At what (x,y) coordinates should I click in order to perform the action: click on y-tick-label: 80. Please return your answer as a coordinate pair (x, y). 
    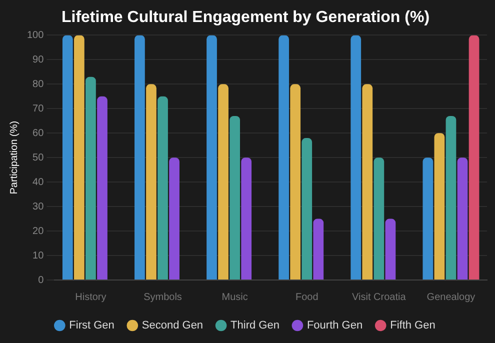
    Looking at the image, I should click on (38, 84).